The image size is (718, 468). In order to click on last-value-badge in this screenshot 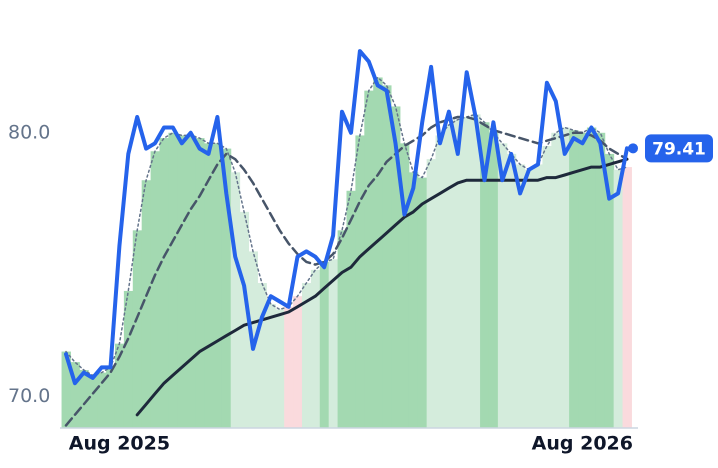, I will do `click(679, 148)`.